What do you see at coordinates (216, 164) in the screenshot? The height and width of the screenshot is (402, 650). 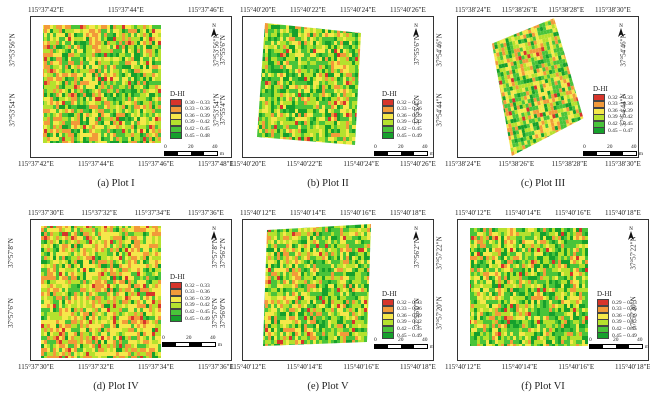 I see `bottom-coord-label: 115°37′48″E` at bounding box center [216, 164].